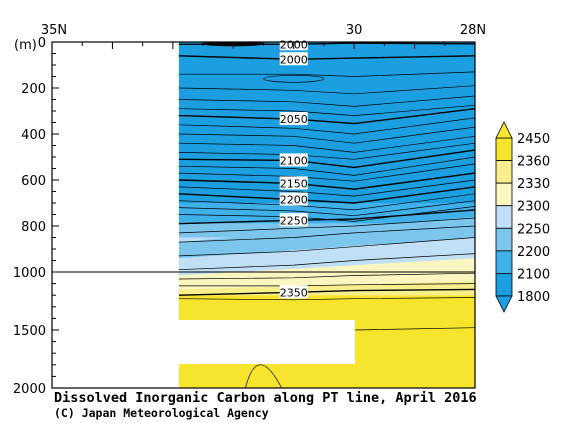 Image resolution: width=570 pixels, height=423 pixels. What do you see at coordinates (33, 135) in the screenshot?
I see `y-tick-label: 400` at bounding box center [33, 135].